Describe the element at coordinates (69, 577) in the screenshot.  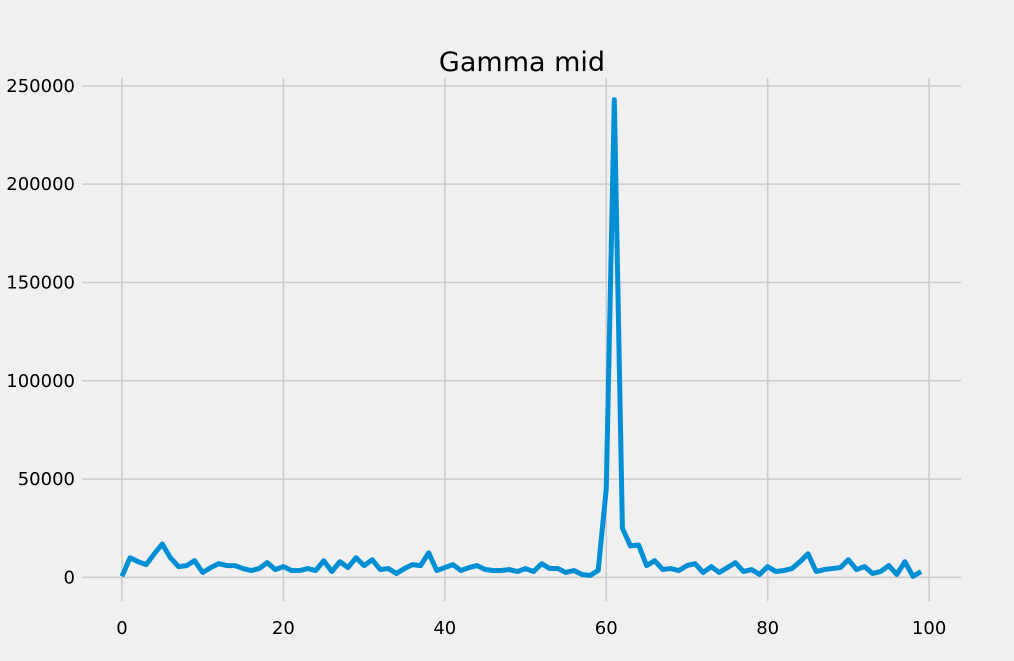
I see `y-tick-label: 0` at that location.